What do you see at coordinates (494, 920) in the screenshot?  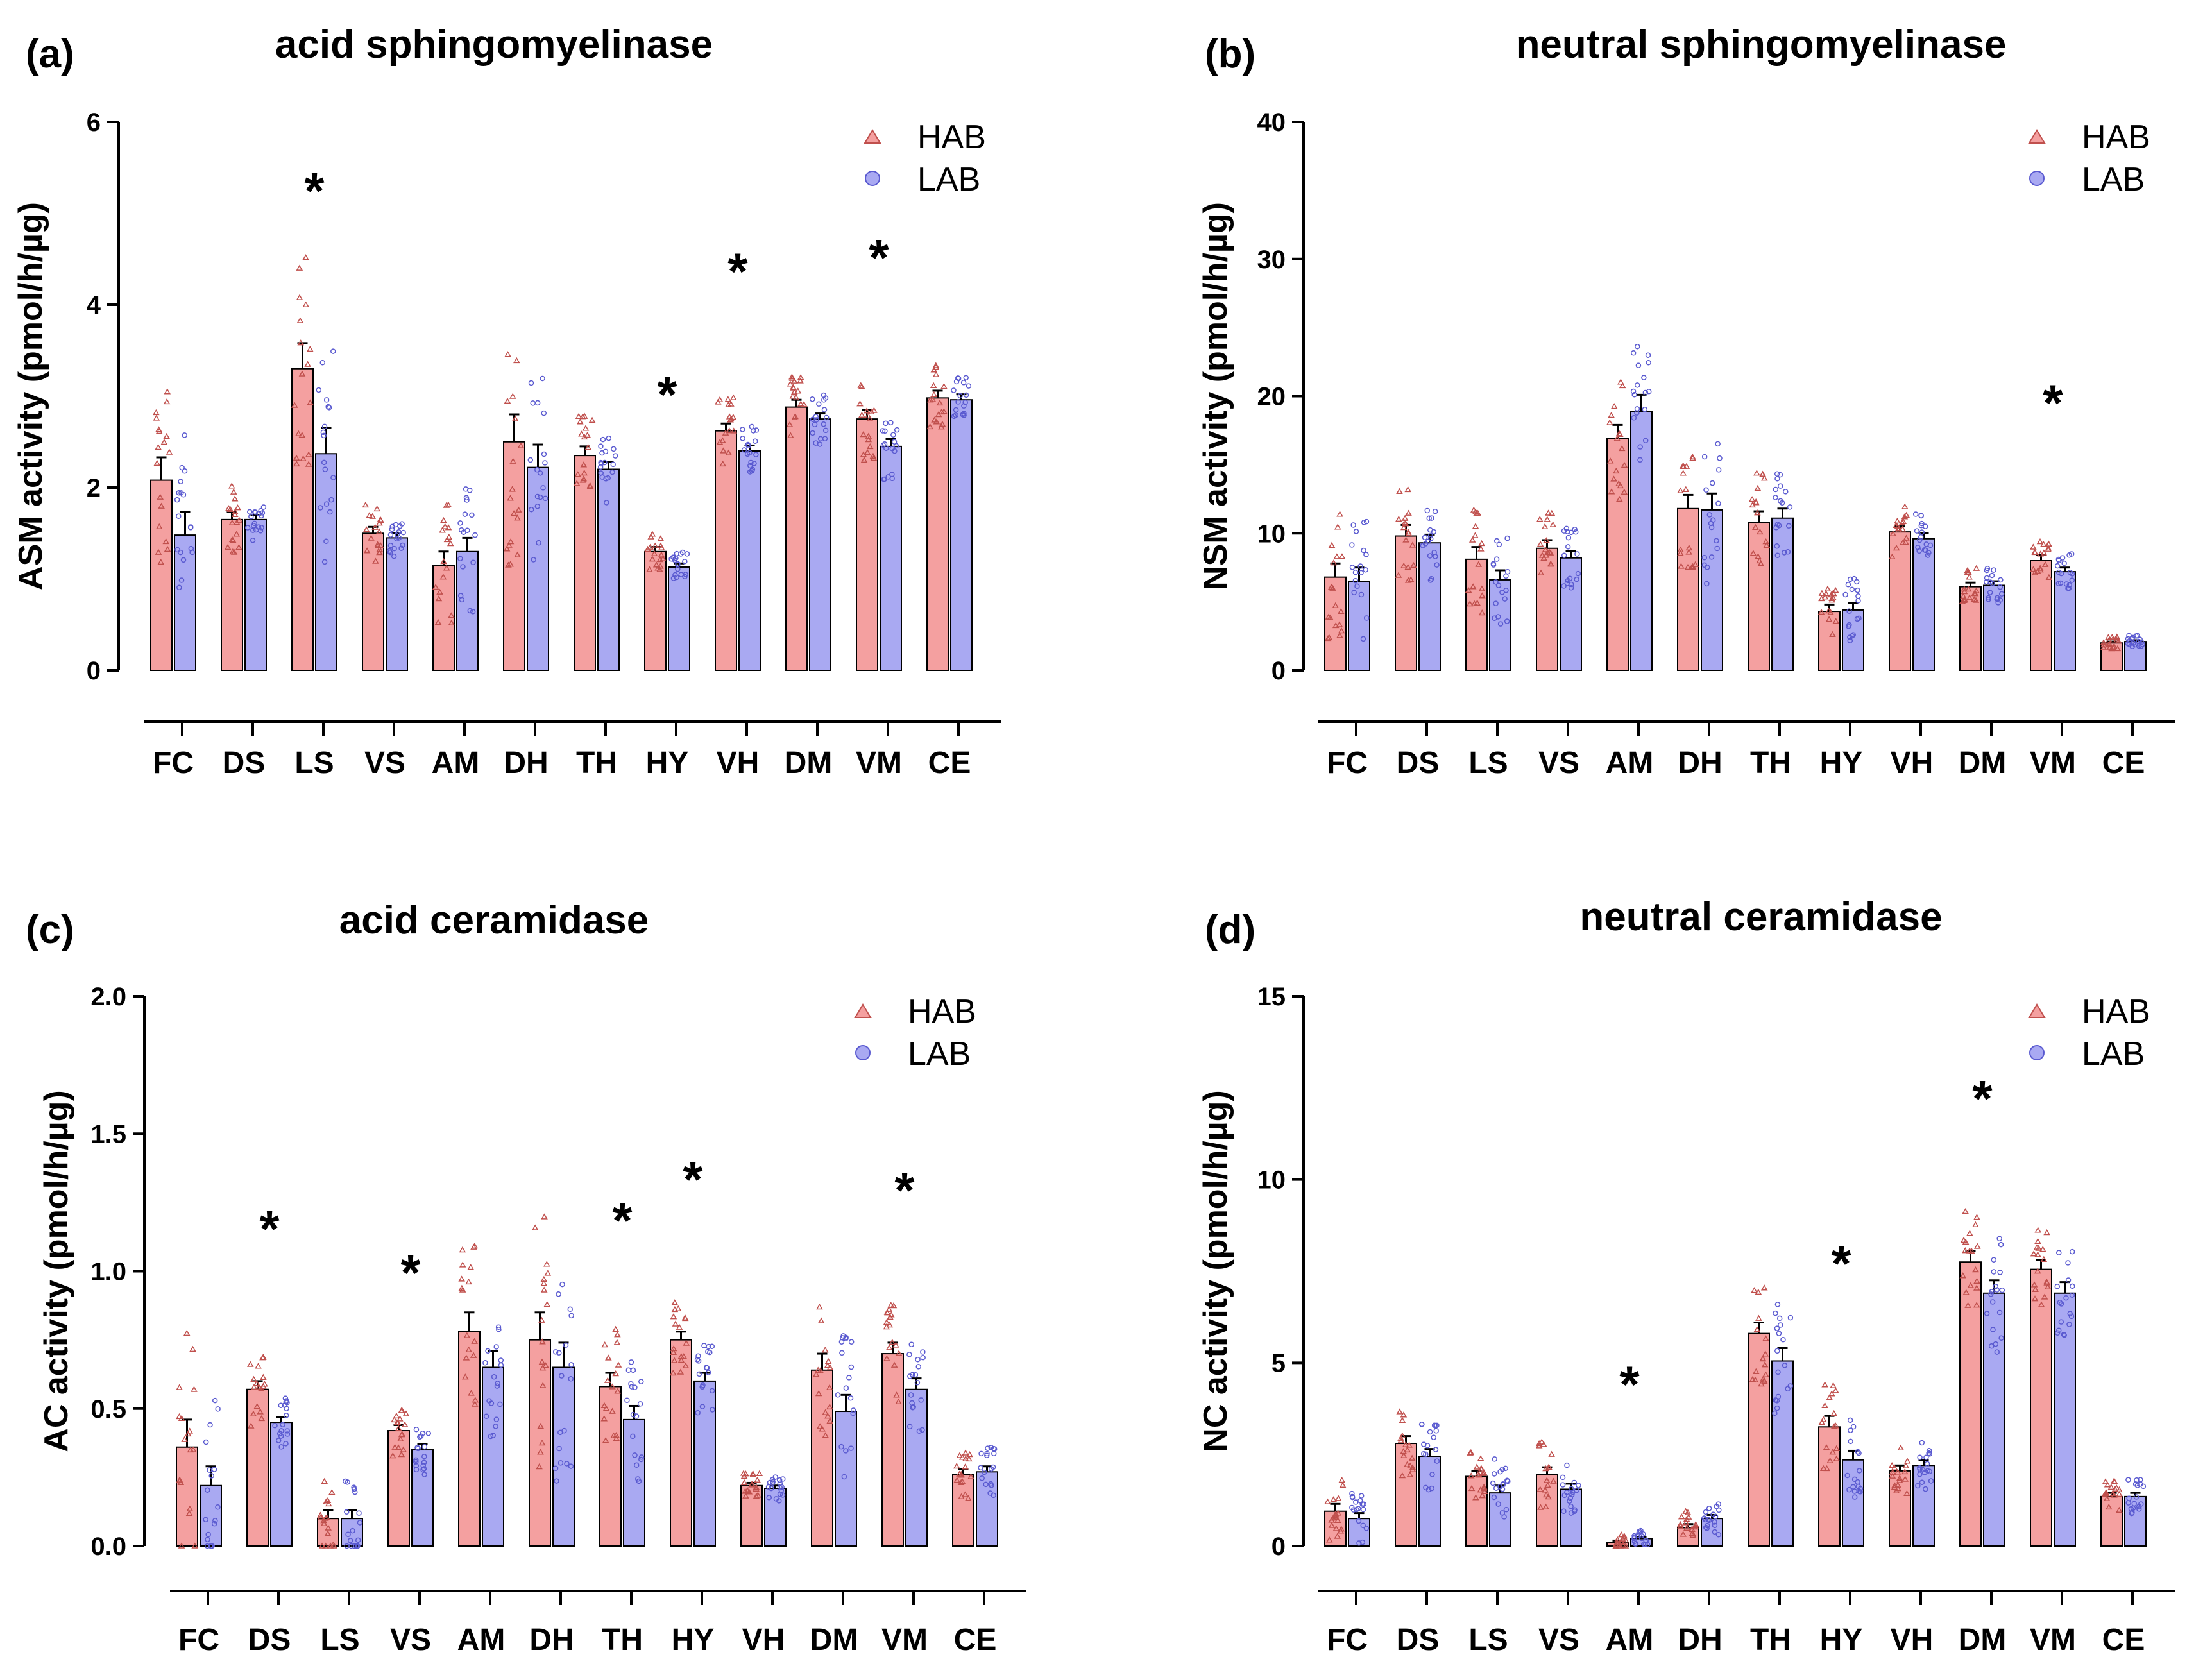 I see `chart-title: acid ceramidase` at bounding box center [494, 920].